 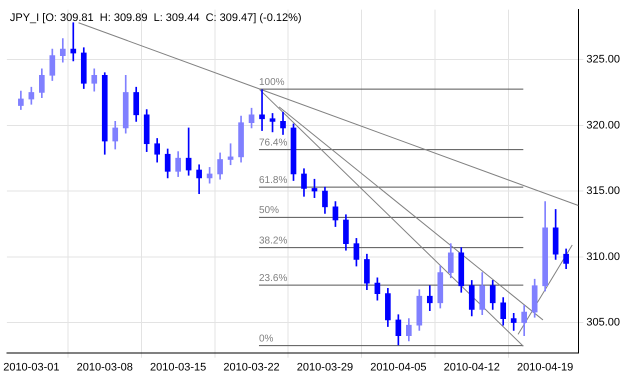 What do you see at coordinates (603, 191) in the screenshot?
I see `y-tick-label: 315.00` at bounding box center [603, 191].